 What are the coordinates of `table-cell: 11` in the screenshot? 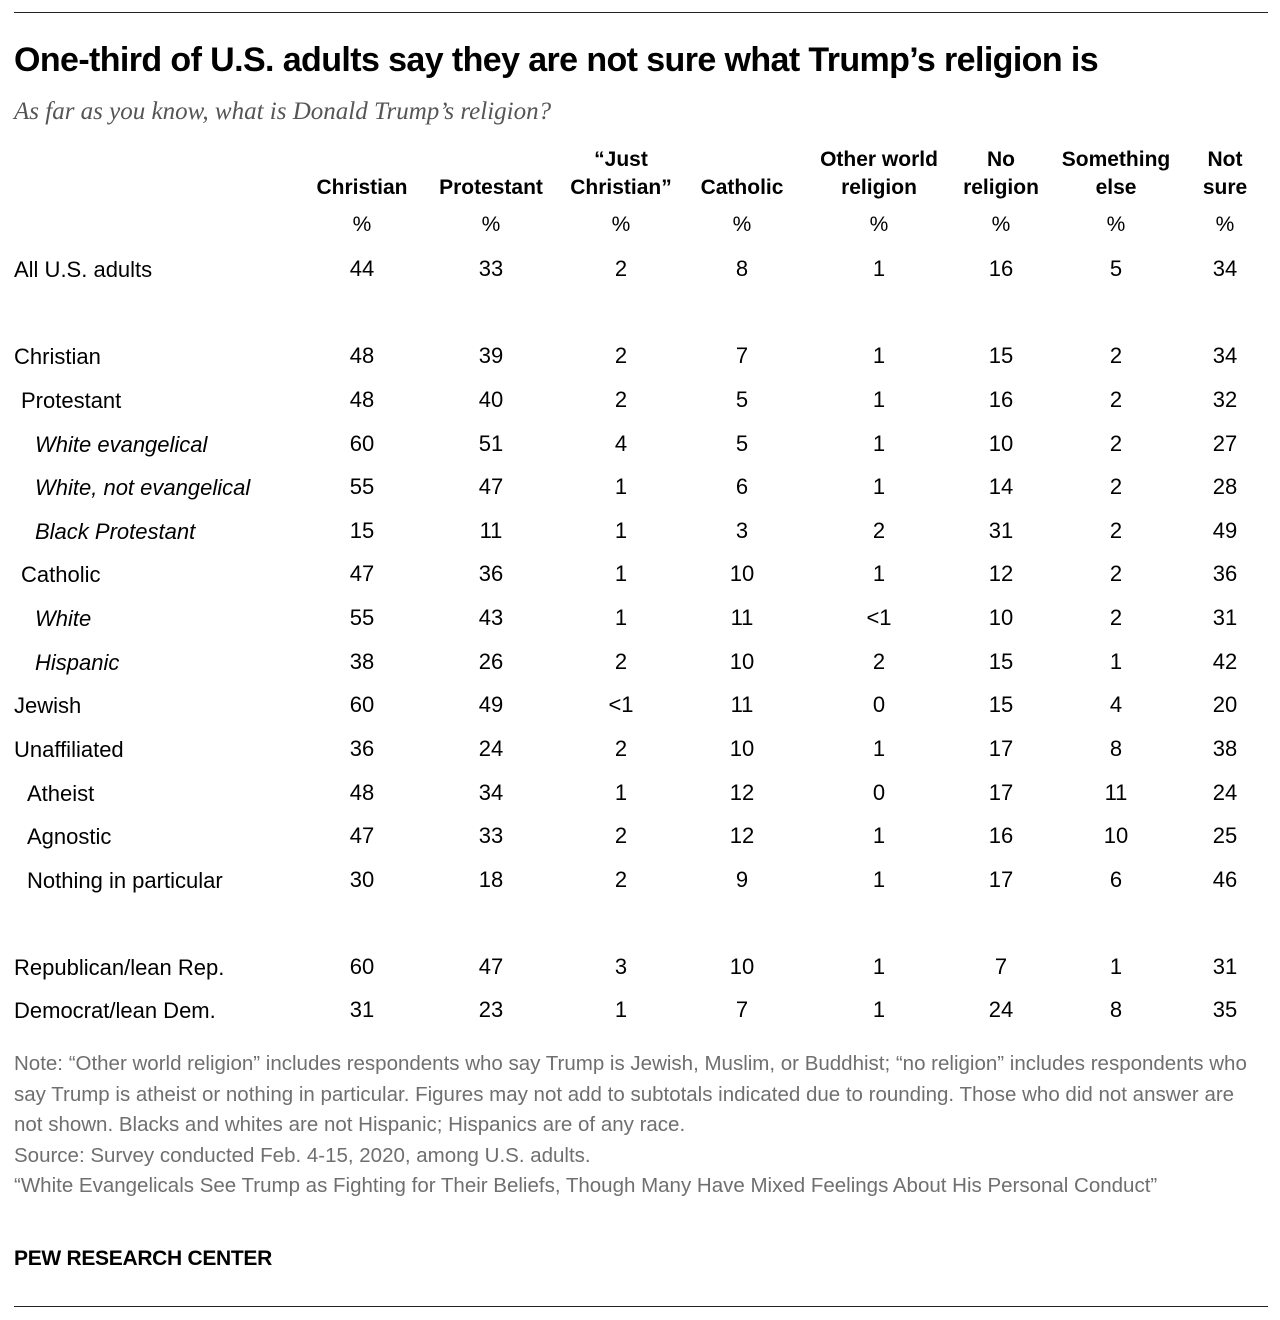 It's located at (491, 530).